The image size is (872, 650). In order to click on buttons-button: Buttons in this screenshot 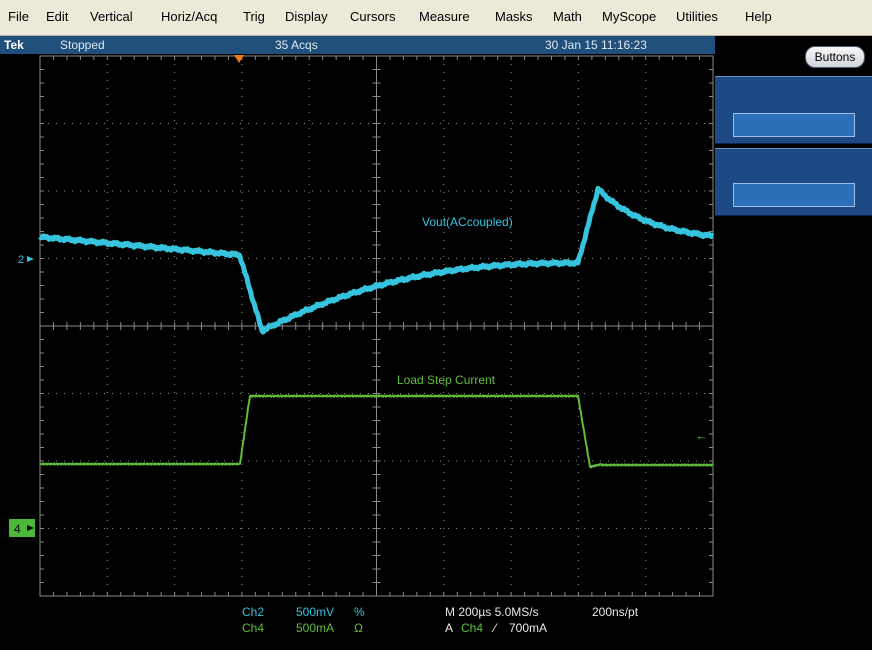, I will do `click(835, 57)`.